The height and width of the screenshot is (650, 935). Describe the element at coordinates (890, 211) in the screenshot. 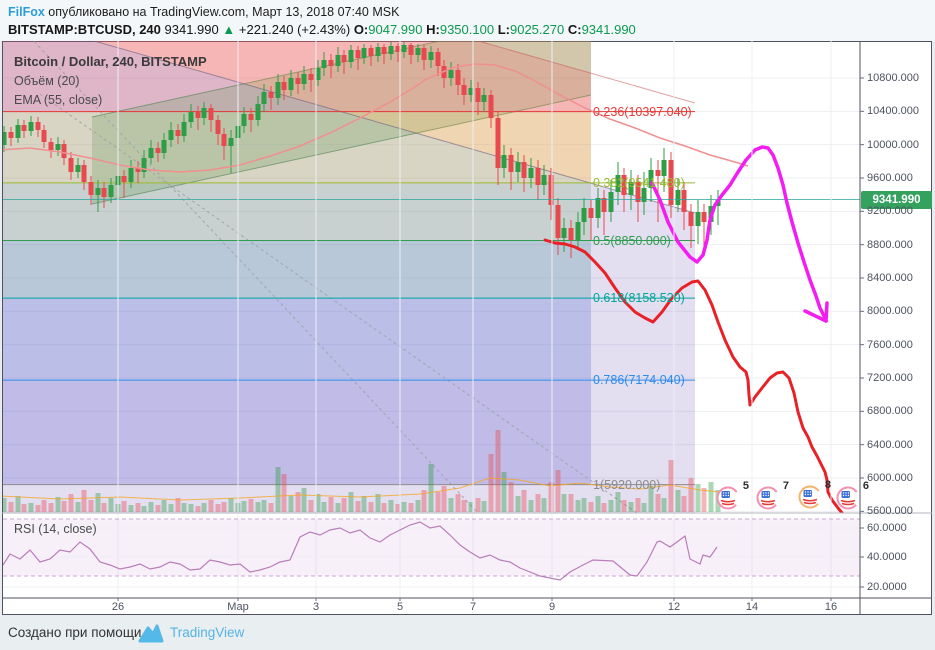

I see `price-tick-label: 9200.000` at that location.